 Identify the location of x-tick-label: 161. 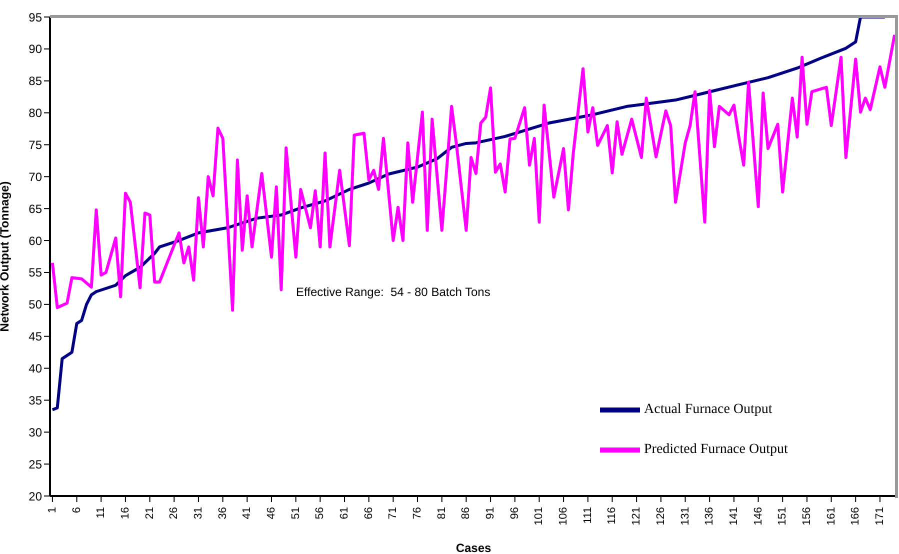
(831, 516).